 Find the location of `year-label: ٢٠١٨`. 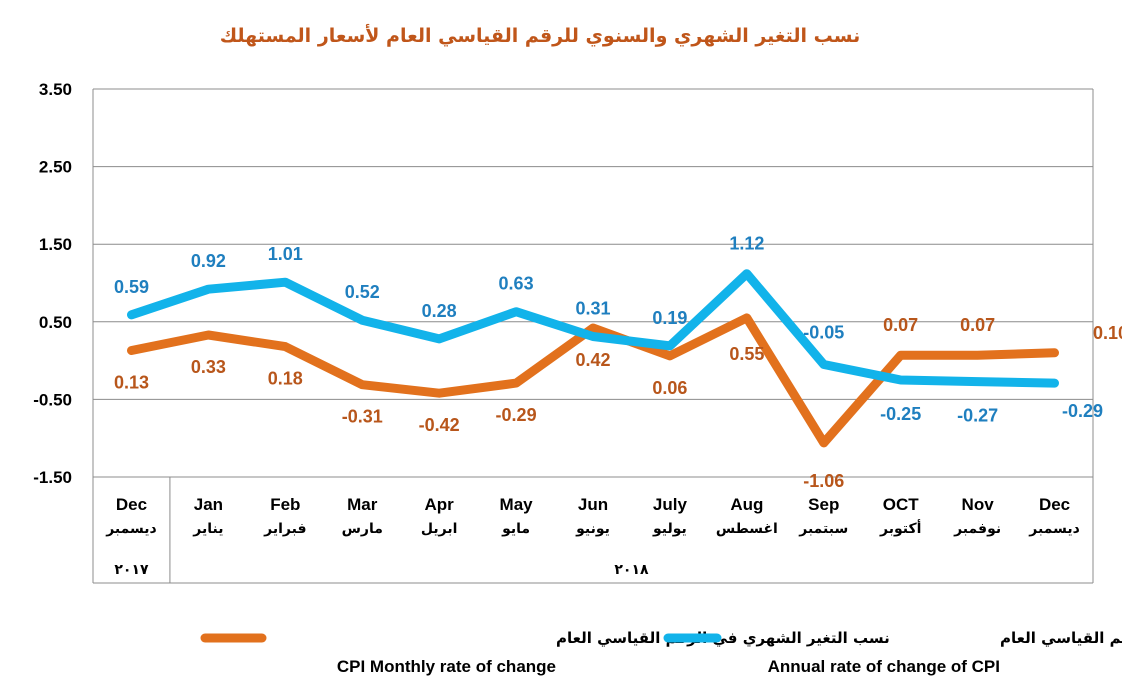

year-label: ٢٠١٨ is located at coordinates (631, 570).